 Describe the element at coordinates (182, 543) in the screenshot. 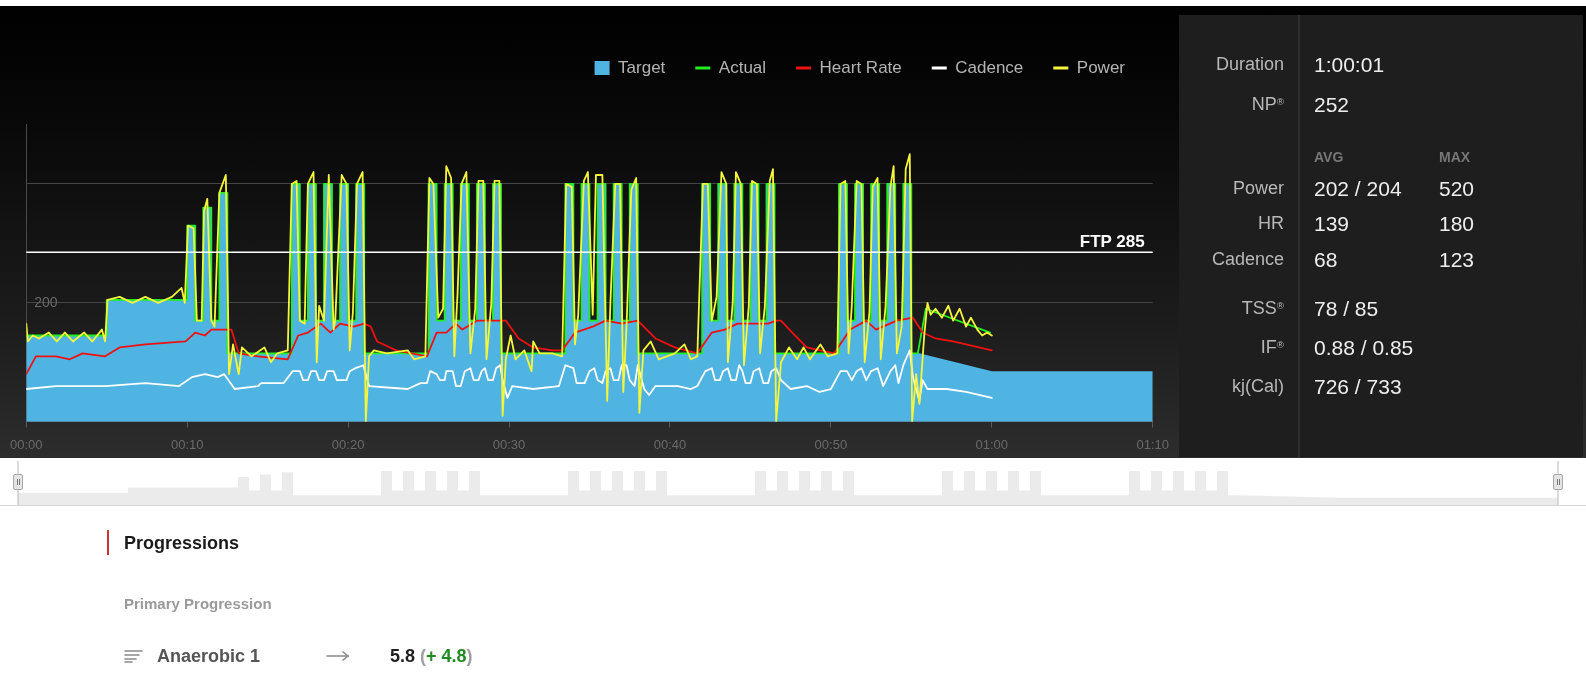

I see `text: Progressions` at that location.